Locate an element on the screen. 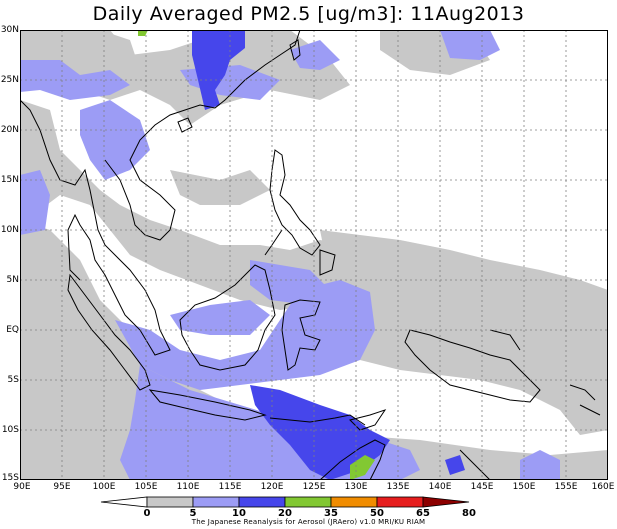 The image size is (617, 529). colorbar-label: 0 is located at coordinates (147, 513).